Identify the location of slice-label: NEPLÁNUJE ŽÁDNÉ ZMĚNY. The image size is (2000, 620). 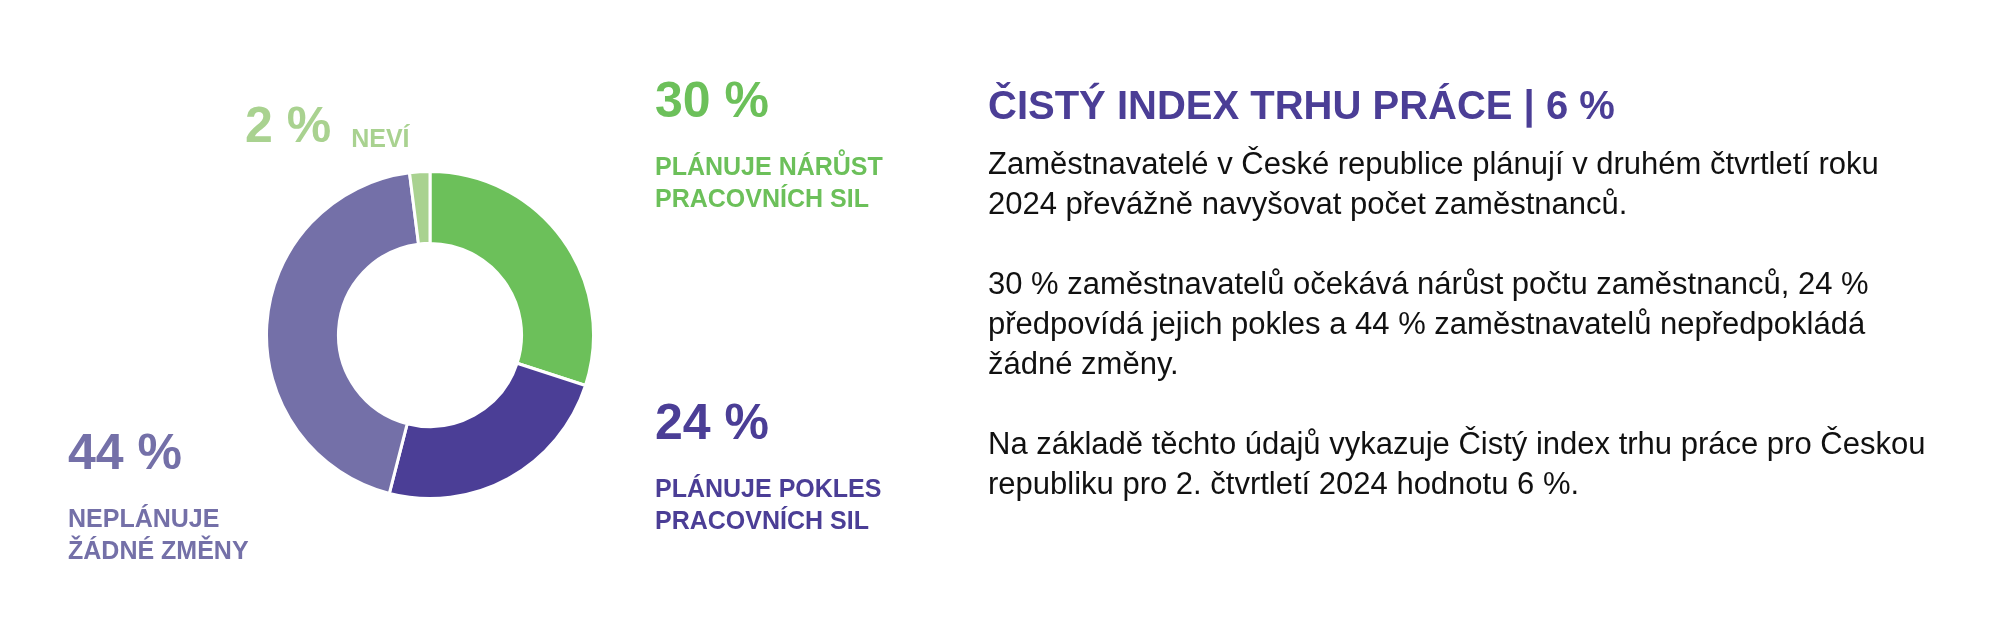
(159, 534).